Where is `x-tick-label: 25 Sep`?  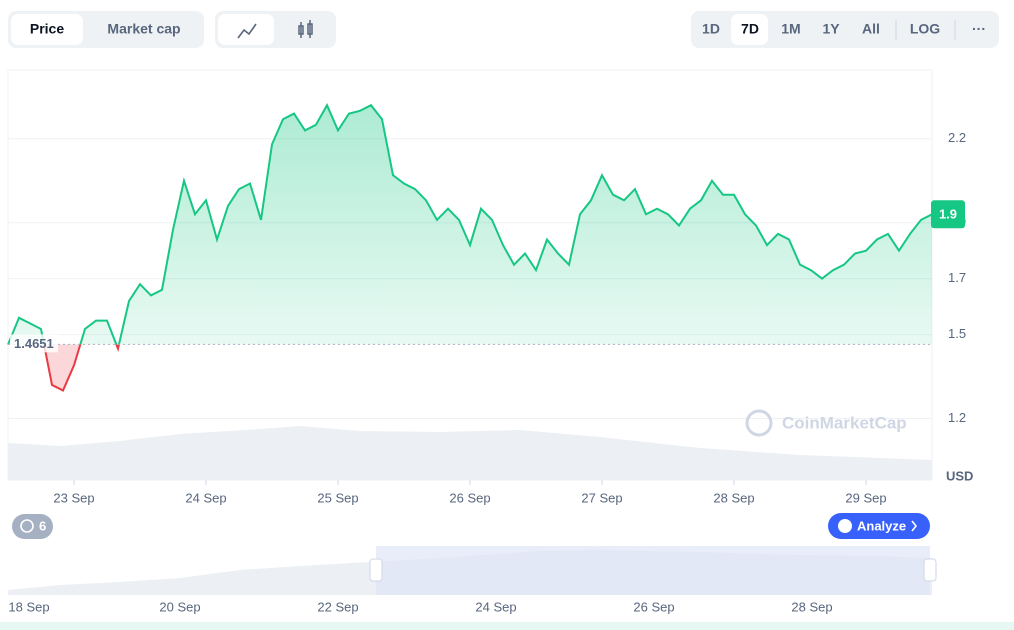
x-tick-label: 25 Sep is located at coordinates (337, 497).